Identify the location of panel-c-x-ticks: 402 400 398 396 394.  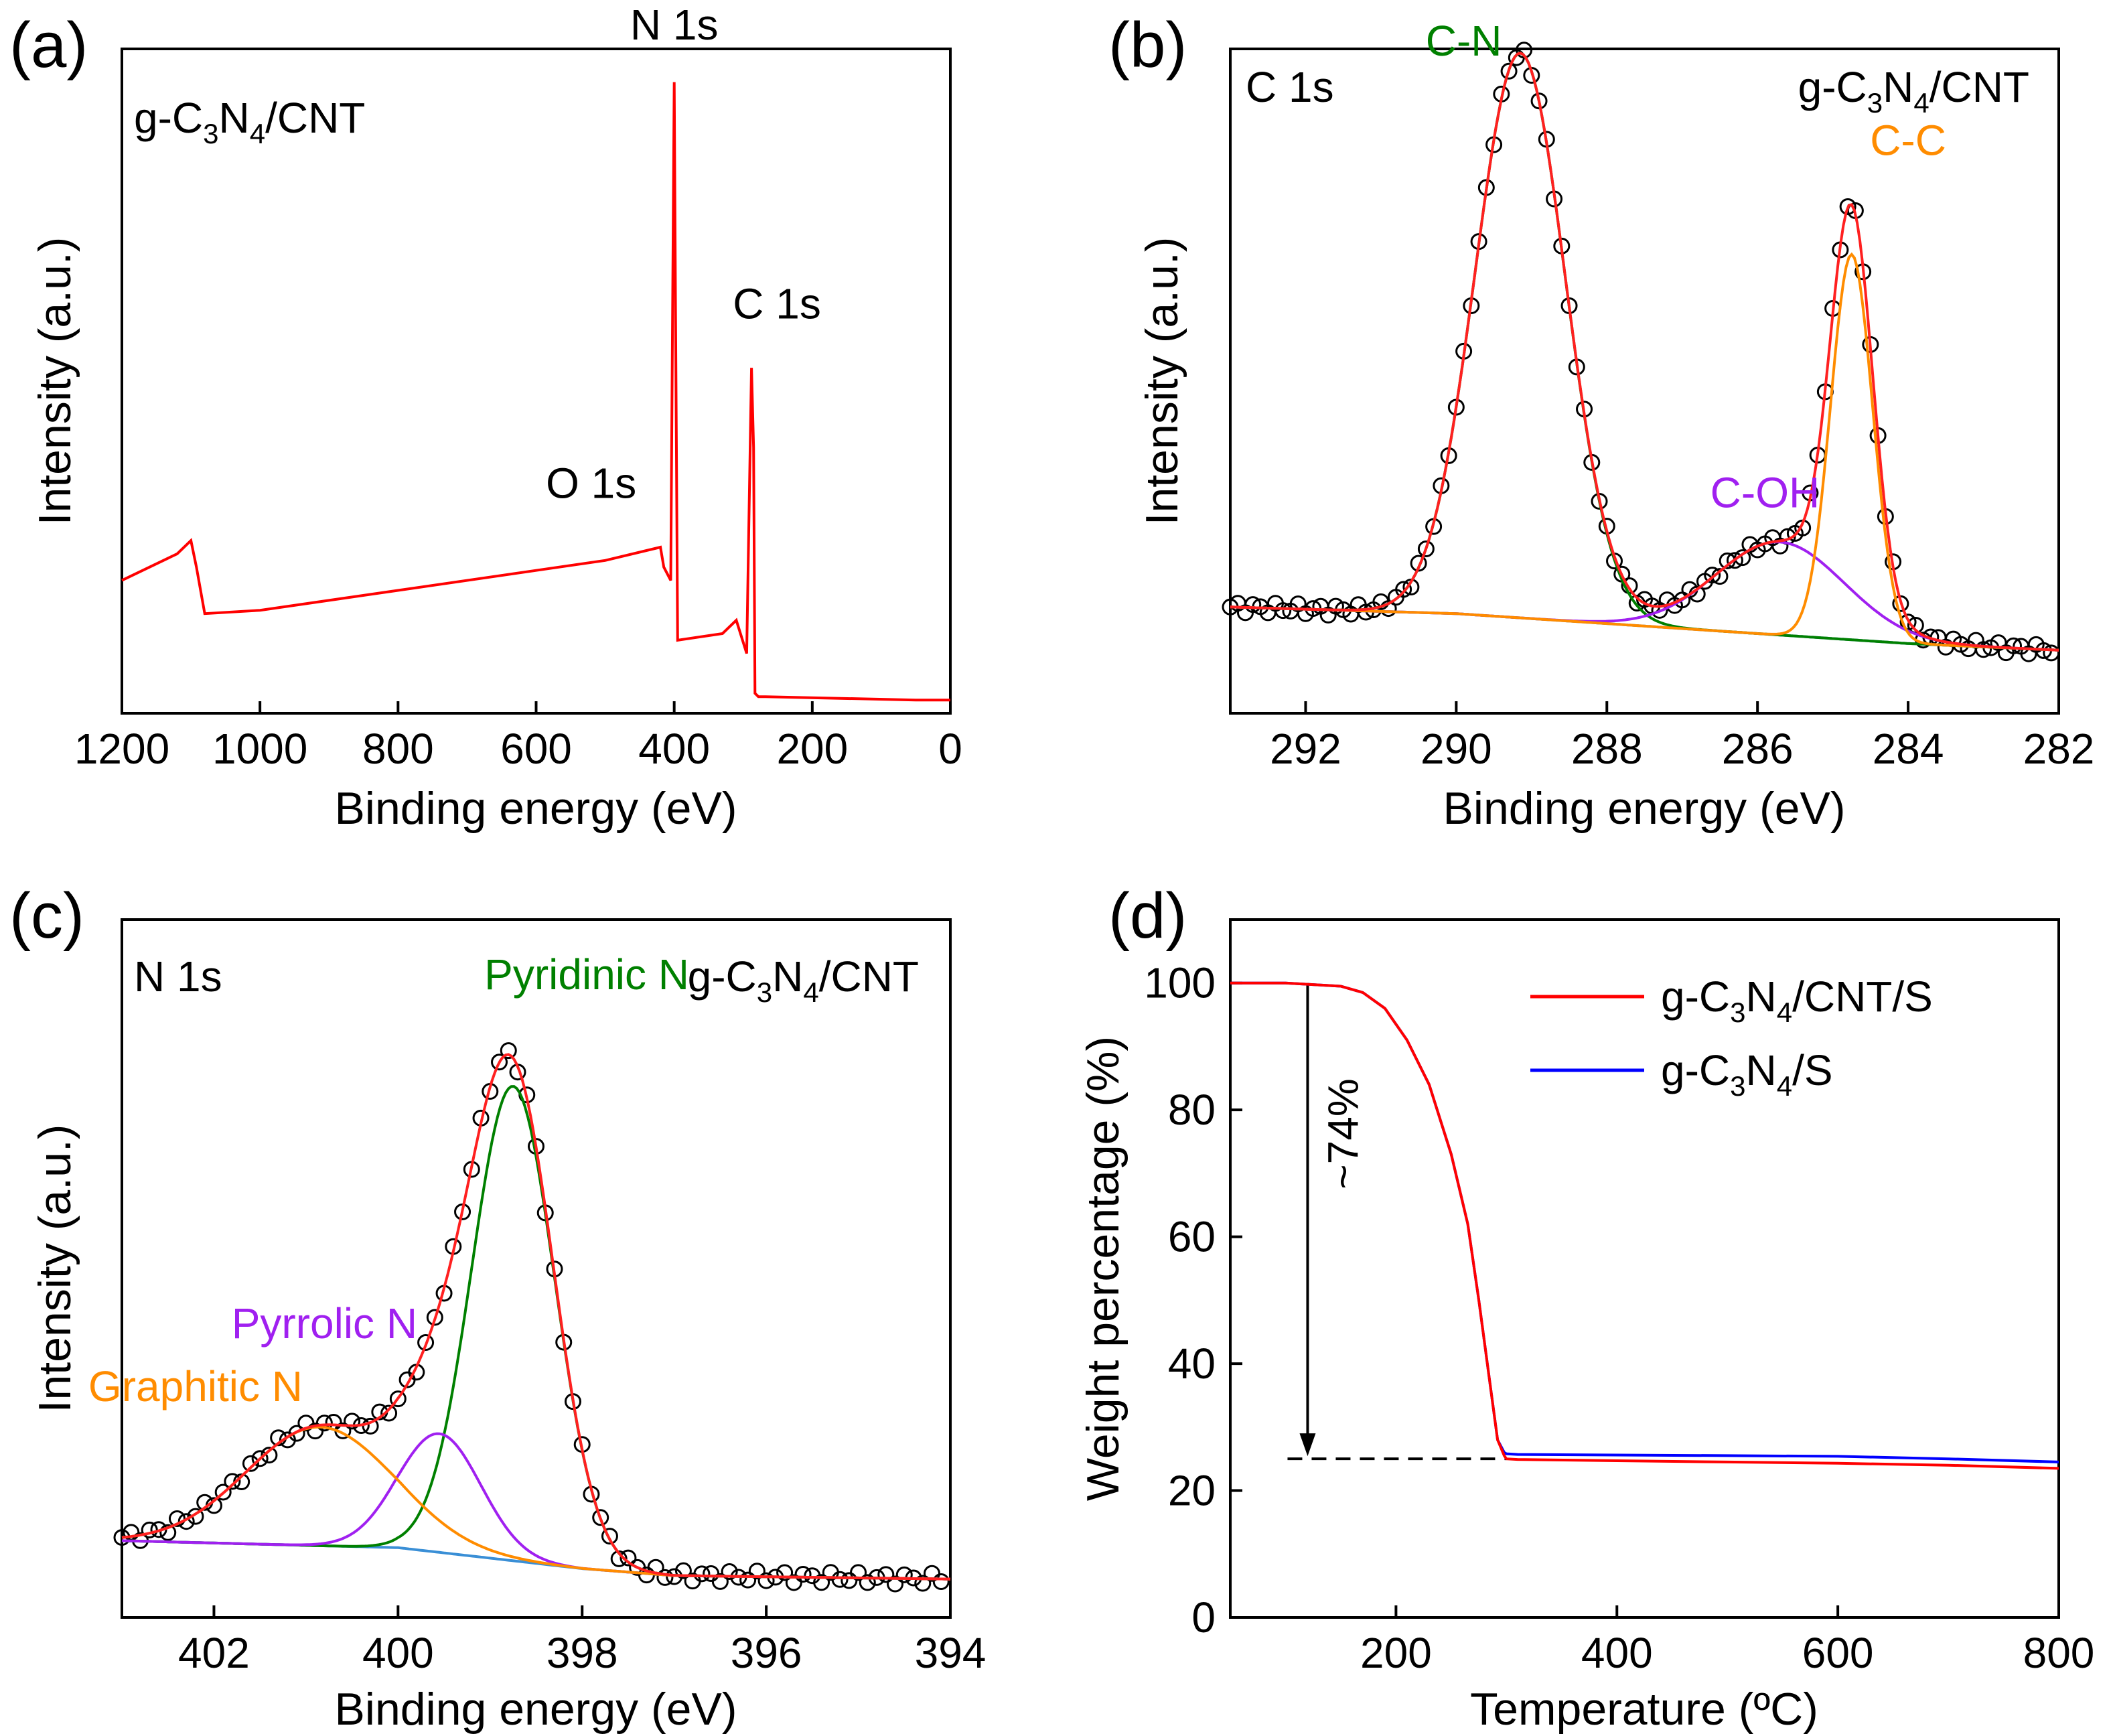
(582, 1641).